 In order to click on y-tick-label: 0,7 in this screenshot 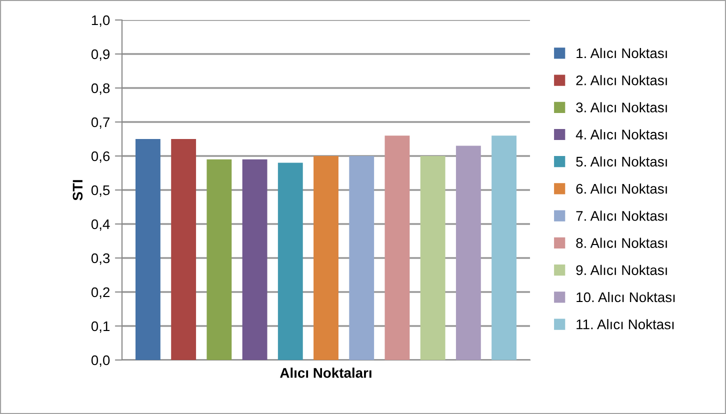, I will do `click(100, 123)`.